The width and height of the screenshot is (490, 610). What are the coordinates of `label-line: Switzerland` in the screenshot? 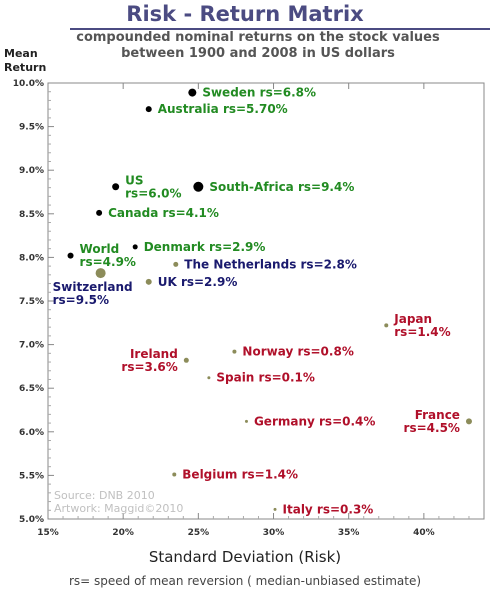 It's located at (93, 287).